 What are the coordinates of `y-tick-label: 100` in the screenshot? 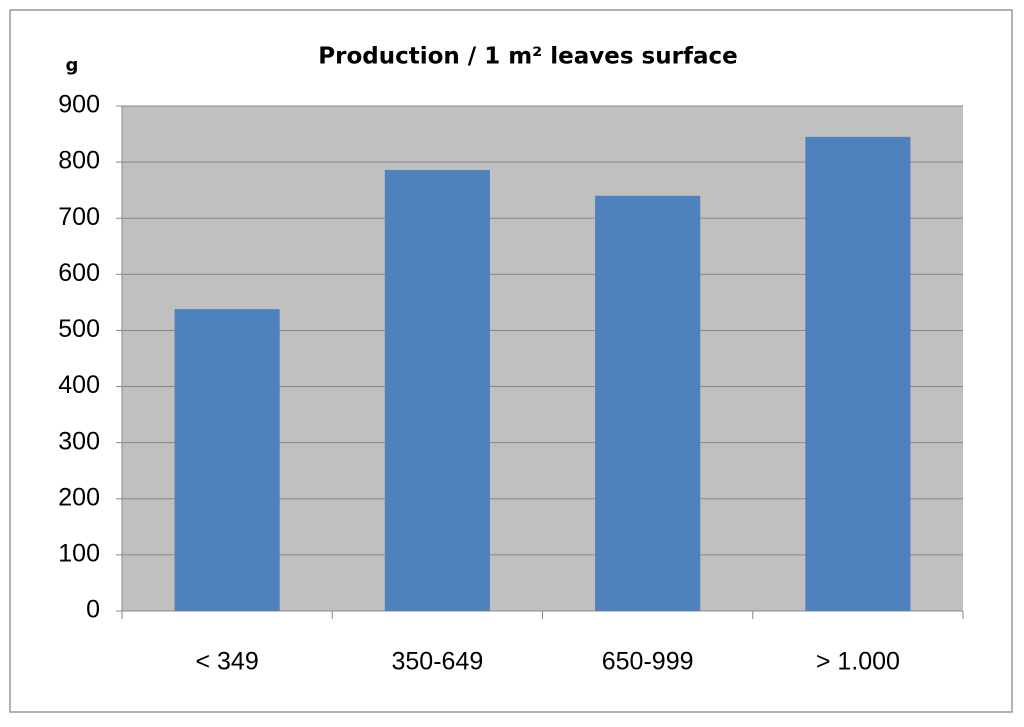 It's located at (79, 553).